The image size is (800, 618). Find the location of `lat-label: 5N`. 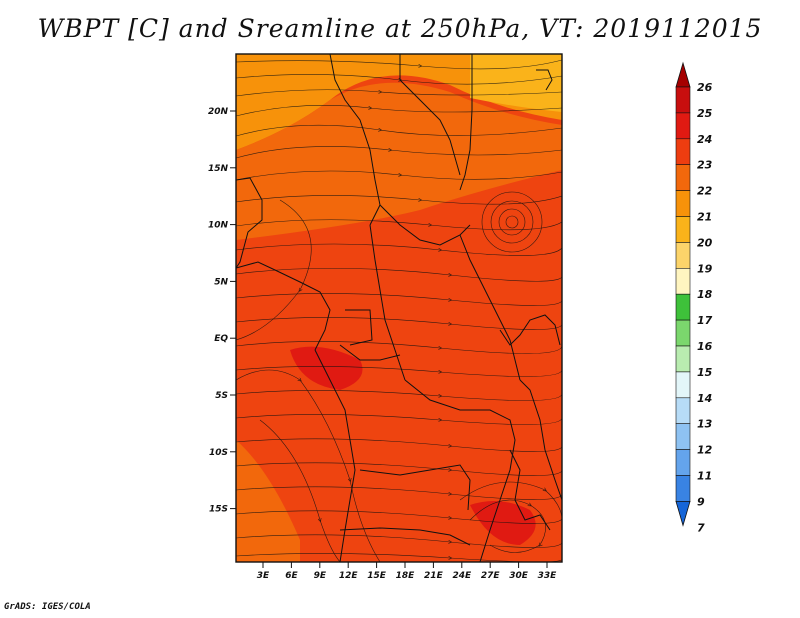

lat-label: 5N is located at coordinates (221, 282).